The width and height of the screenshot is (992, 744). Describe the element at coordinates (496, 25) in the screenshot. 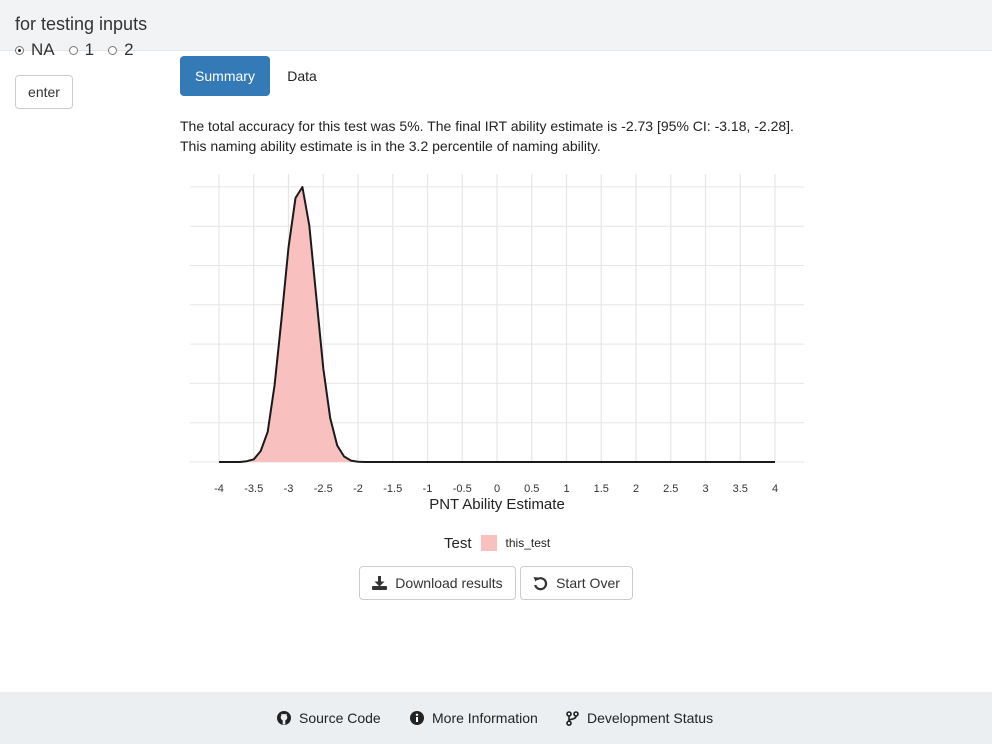

I see `top-bar` at that location.